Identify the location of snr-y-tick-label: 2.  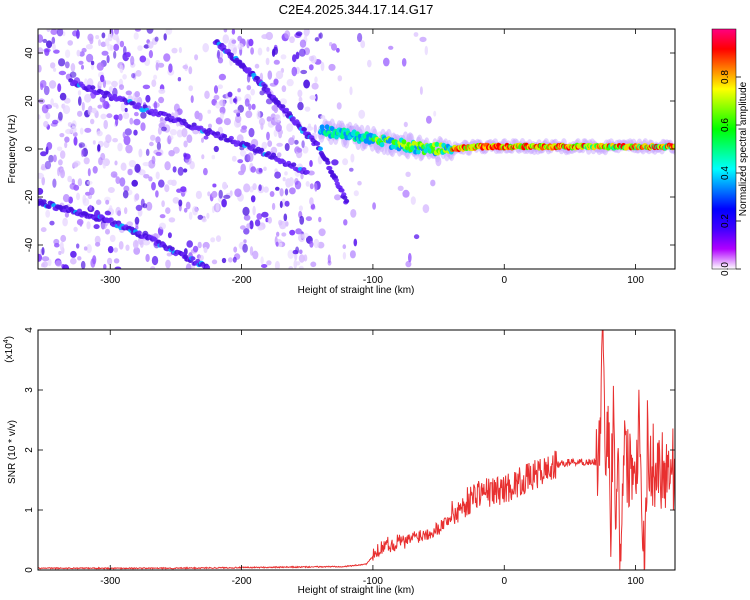
(29, 450).